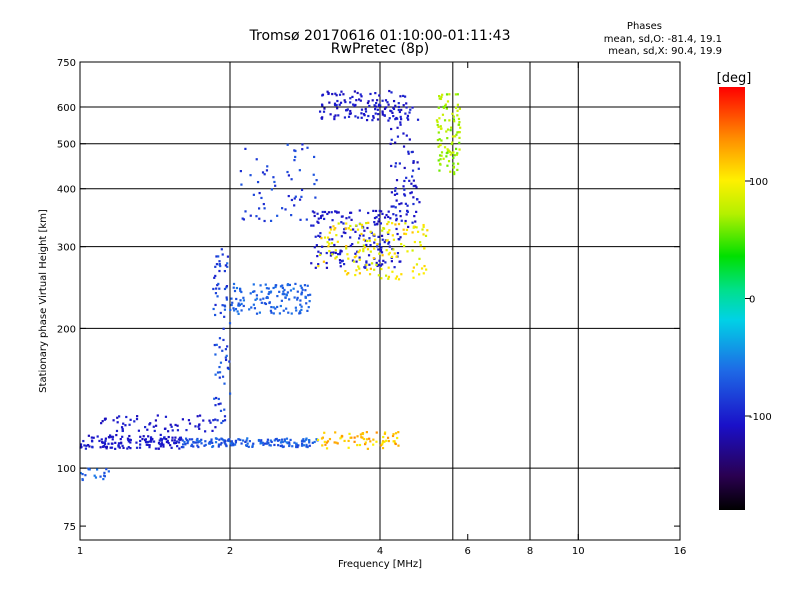 Image resolution: width=800 pixels, height=600 pixels. I want to click on colorbar-tick-label: -100, so click(760, 417).